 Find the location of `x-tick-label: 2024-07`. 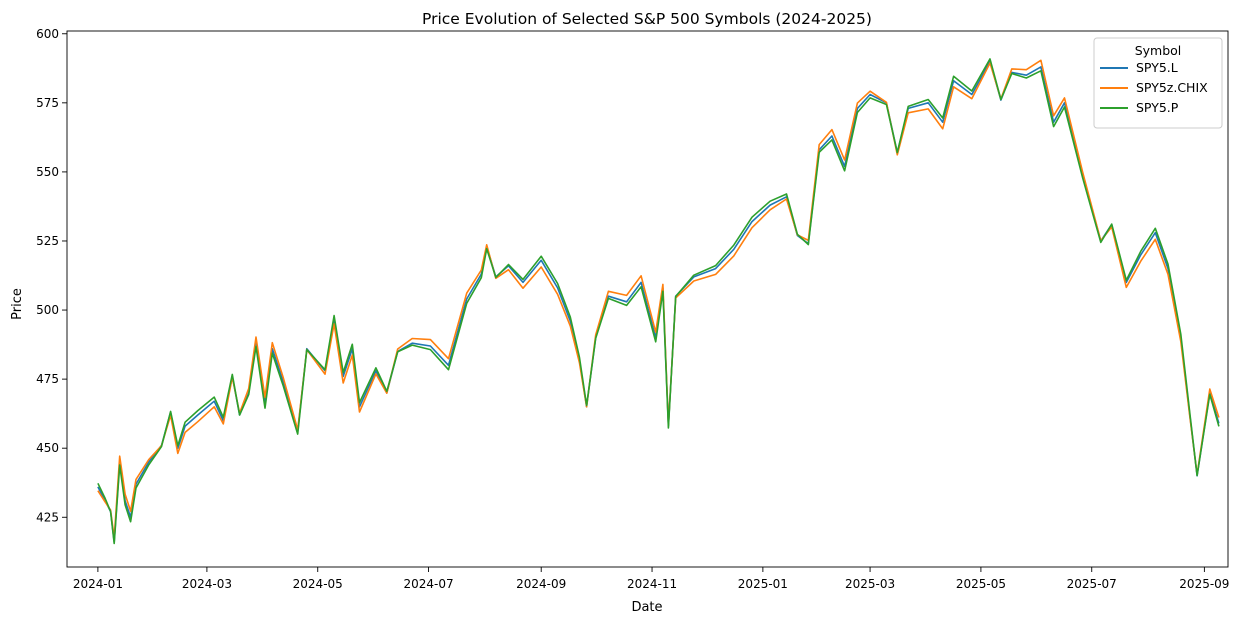

x-tick-label: 2024-07 is located at coordinates (428, 584).